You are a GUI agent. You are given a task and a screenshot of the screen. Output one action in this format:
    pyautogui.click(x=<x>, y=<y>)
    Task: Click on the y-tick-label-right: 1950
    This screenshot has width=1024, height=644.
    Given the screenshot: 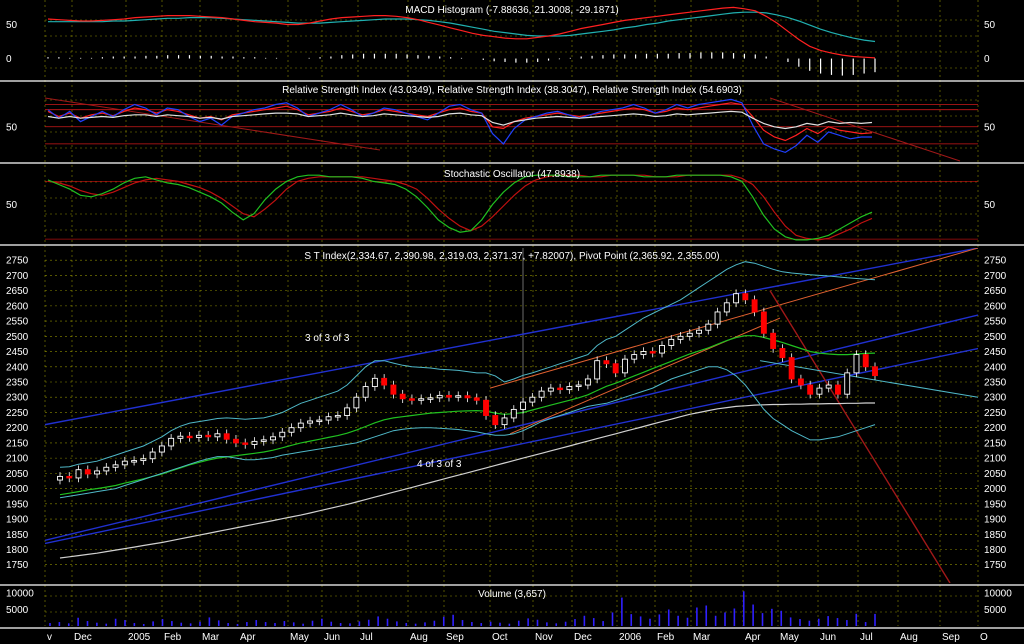 What is the action you would take?
    pyautogui.click(x=995, y=504)
    